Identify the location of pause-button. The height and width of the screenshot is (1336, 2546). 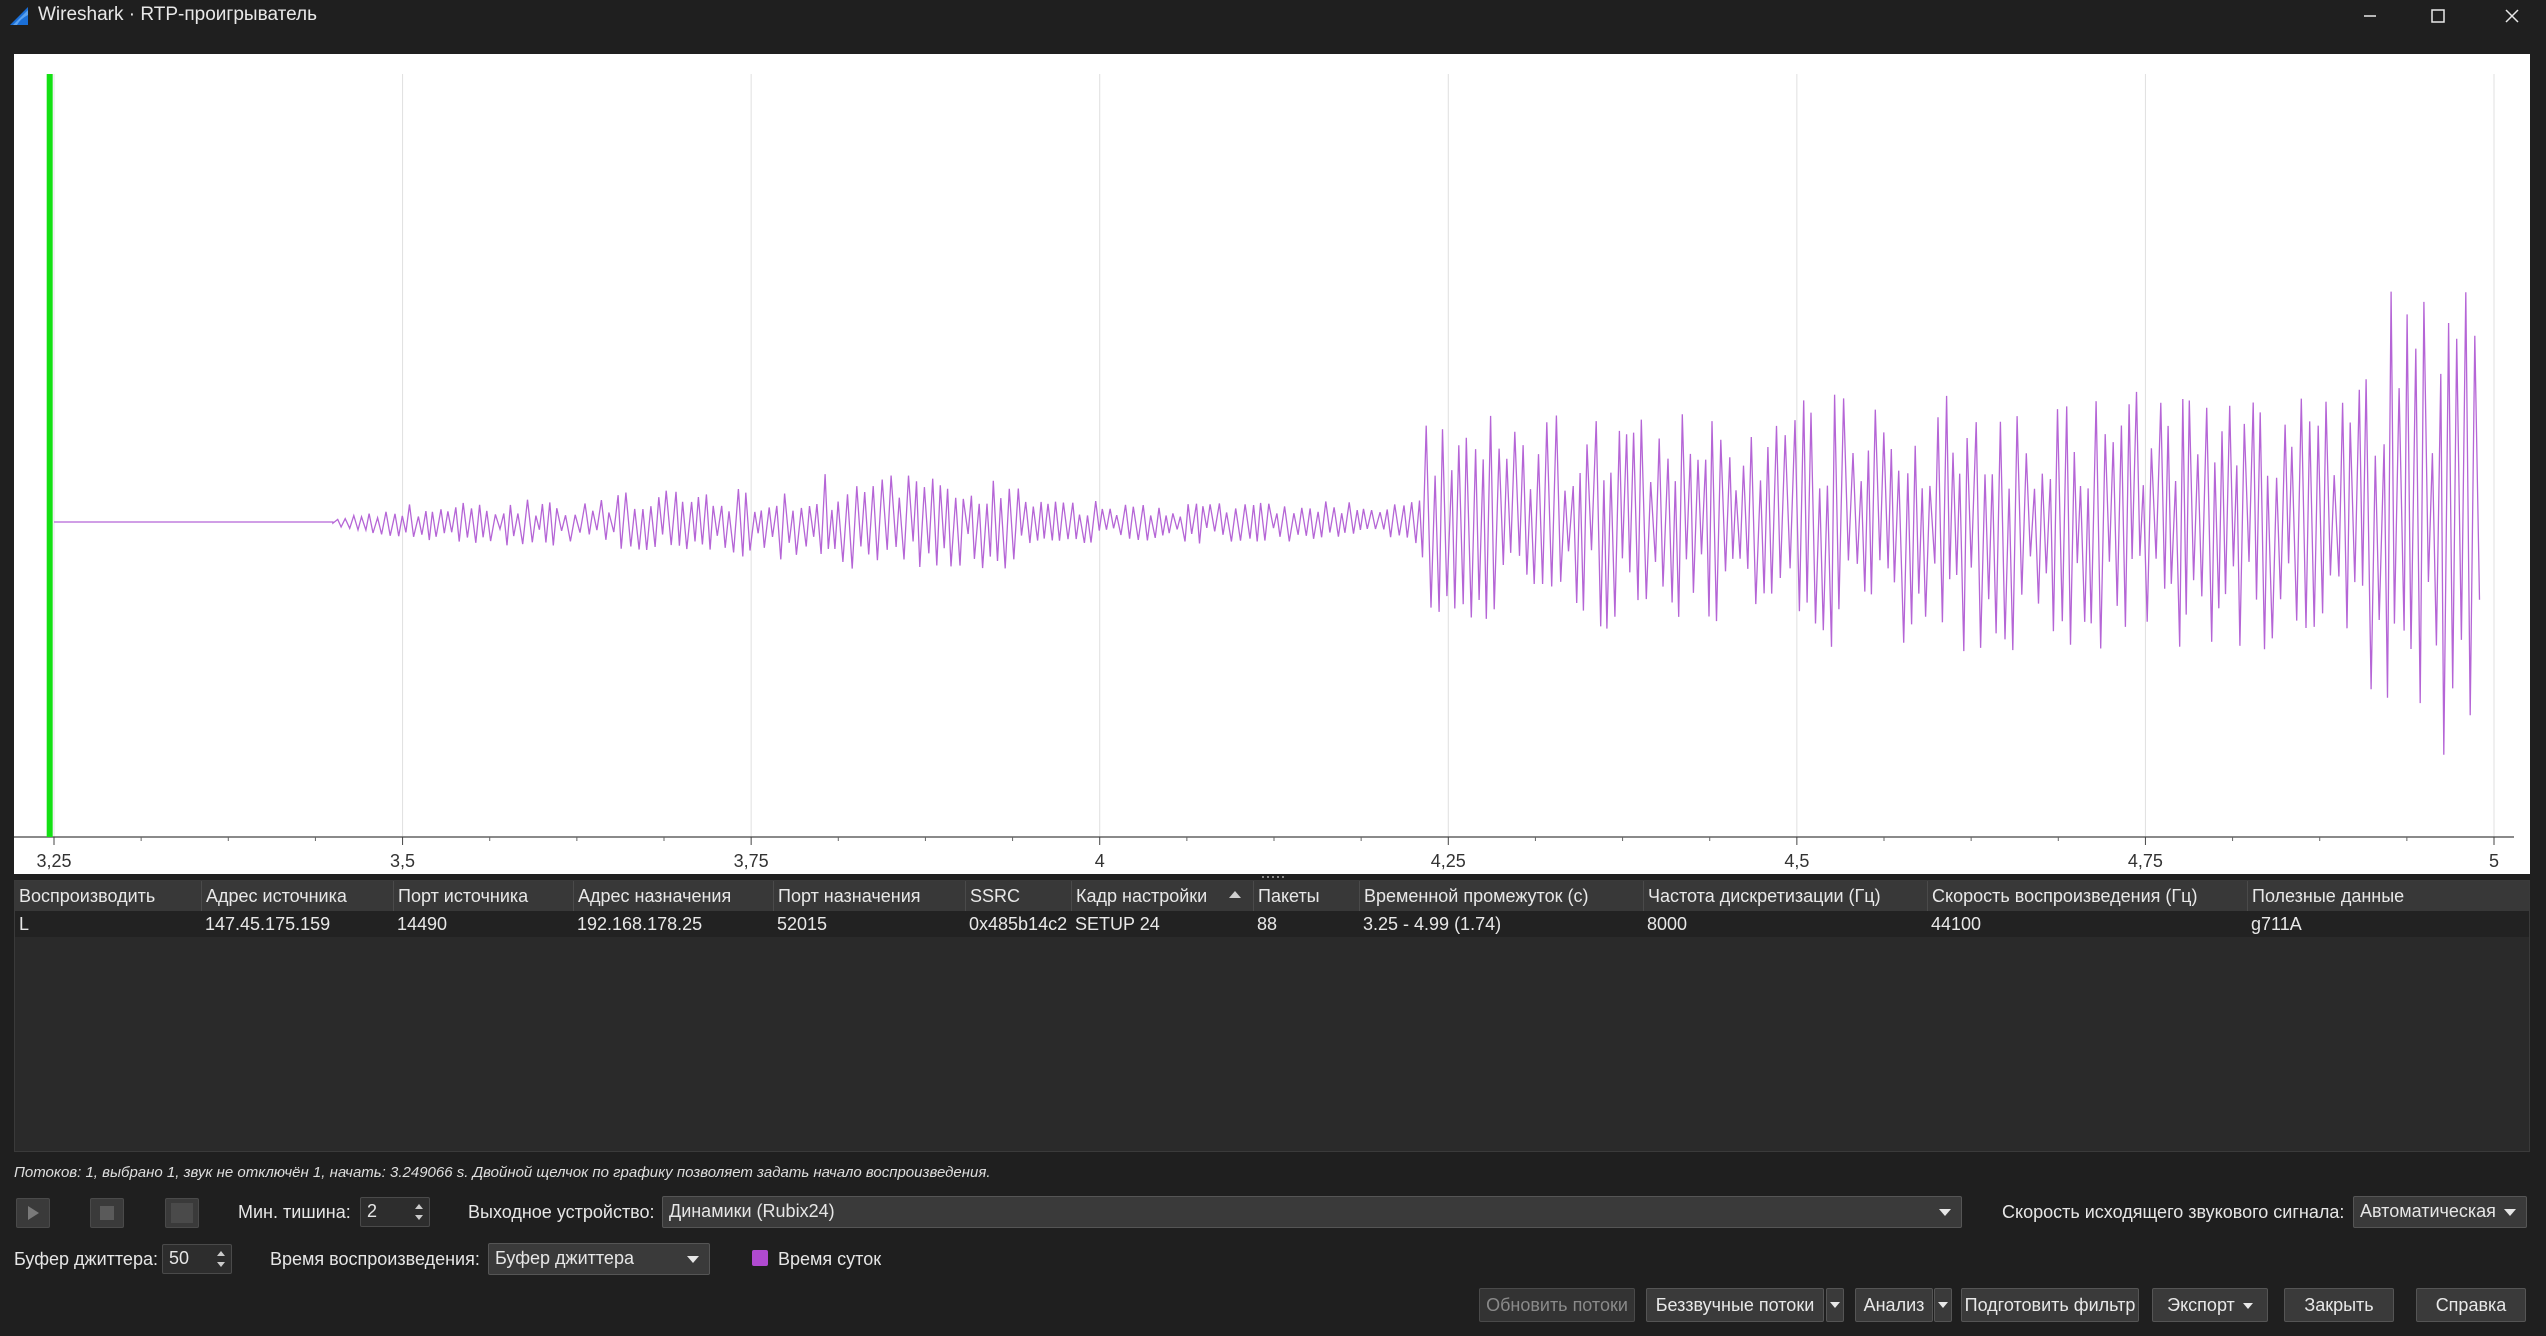
(182, 1213).